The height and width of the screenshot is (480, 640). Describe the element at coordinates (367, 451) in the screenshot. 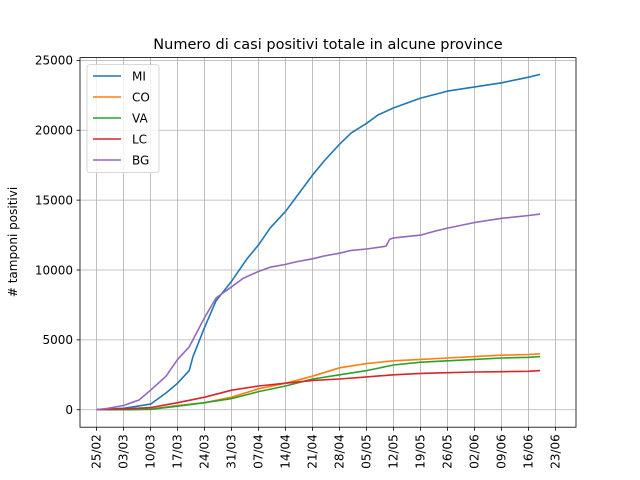

I see `x-tick-label: 05/05` at that location.